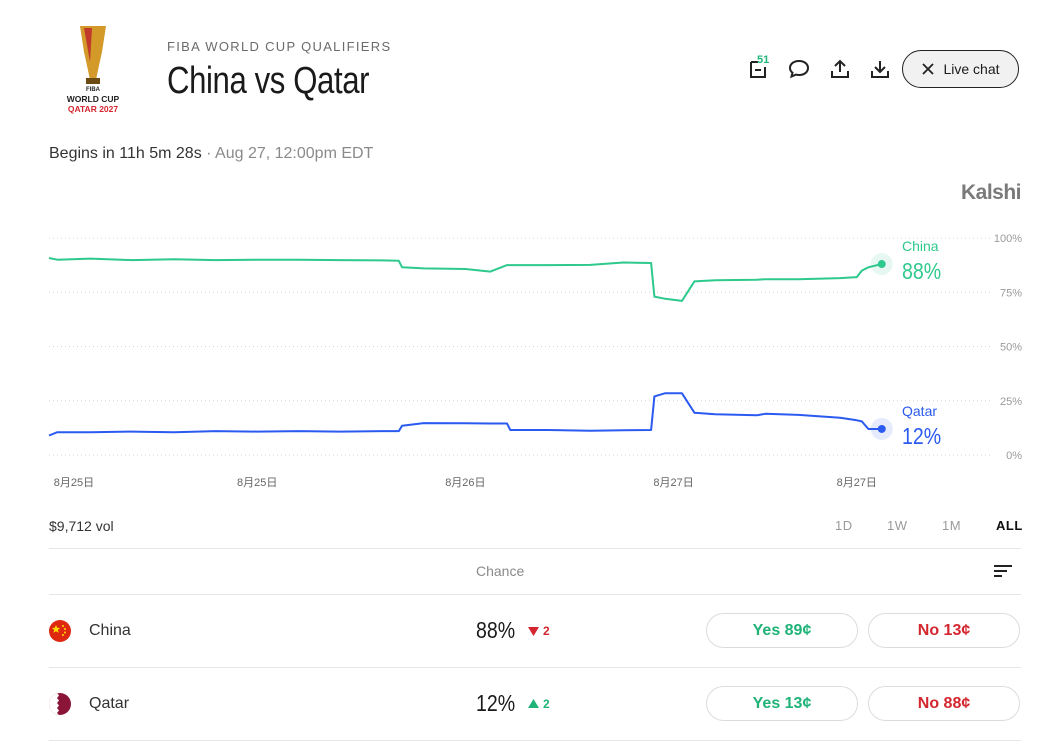 Image resolution: width=1054 pixels, height=744 pixels. Describe the element at coordinates (1003, 571) in the screenshot. I see `sort-icon` at that location.